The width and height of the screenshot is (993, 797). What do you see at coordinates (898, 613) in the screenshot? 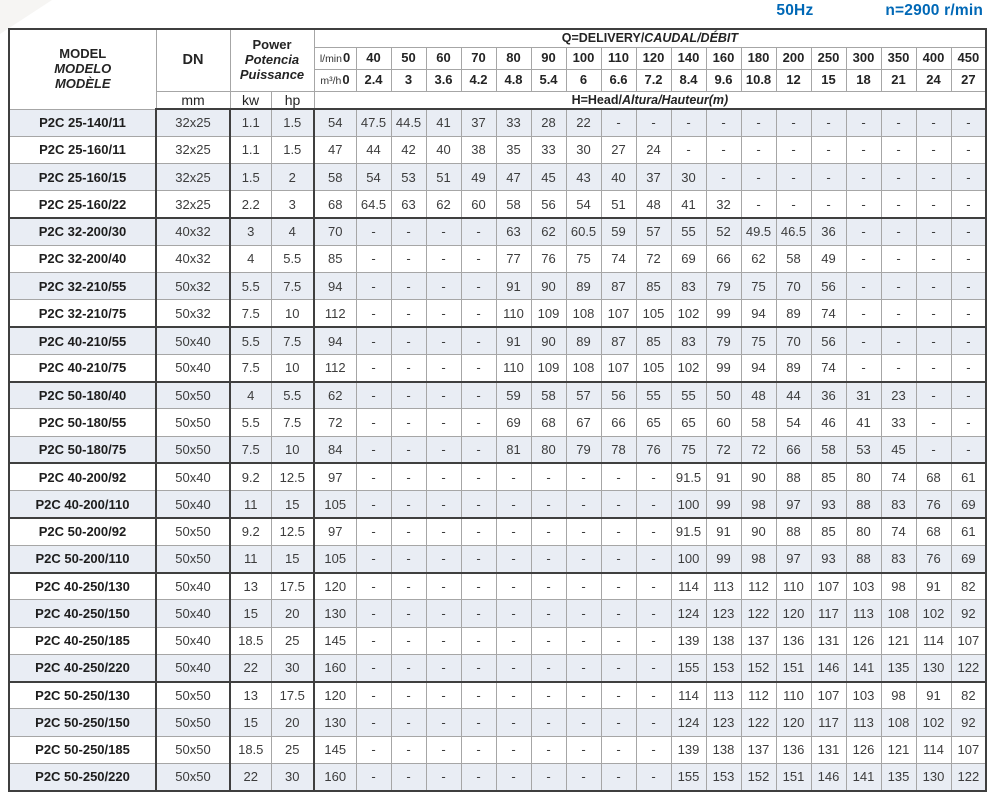
I see `head-value-cell: 108` at bounding box center [898, 613].